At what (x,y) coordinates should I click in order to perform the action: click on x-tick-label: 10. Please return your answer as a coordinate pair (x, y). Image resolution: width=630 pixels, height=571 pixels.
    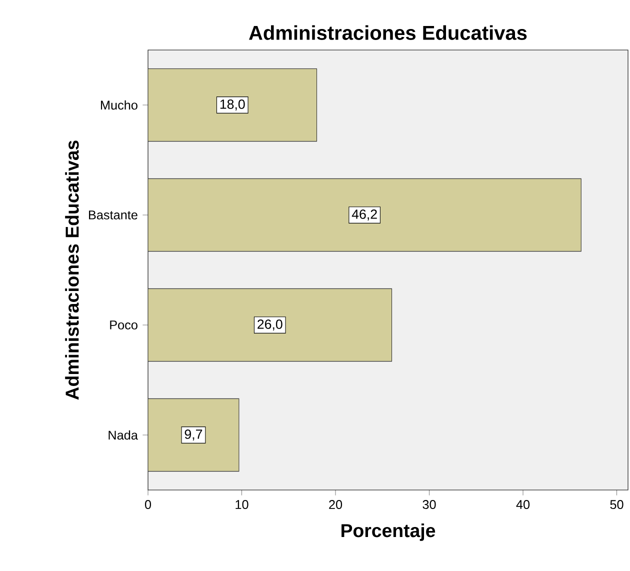
    Looking at the image, I should click on (242, 505).